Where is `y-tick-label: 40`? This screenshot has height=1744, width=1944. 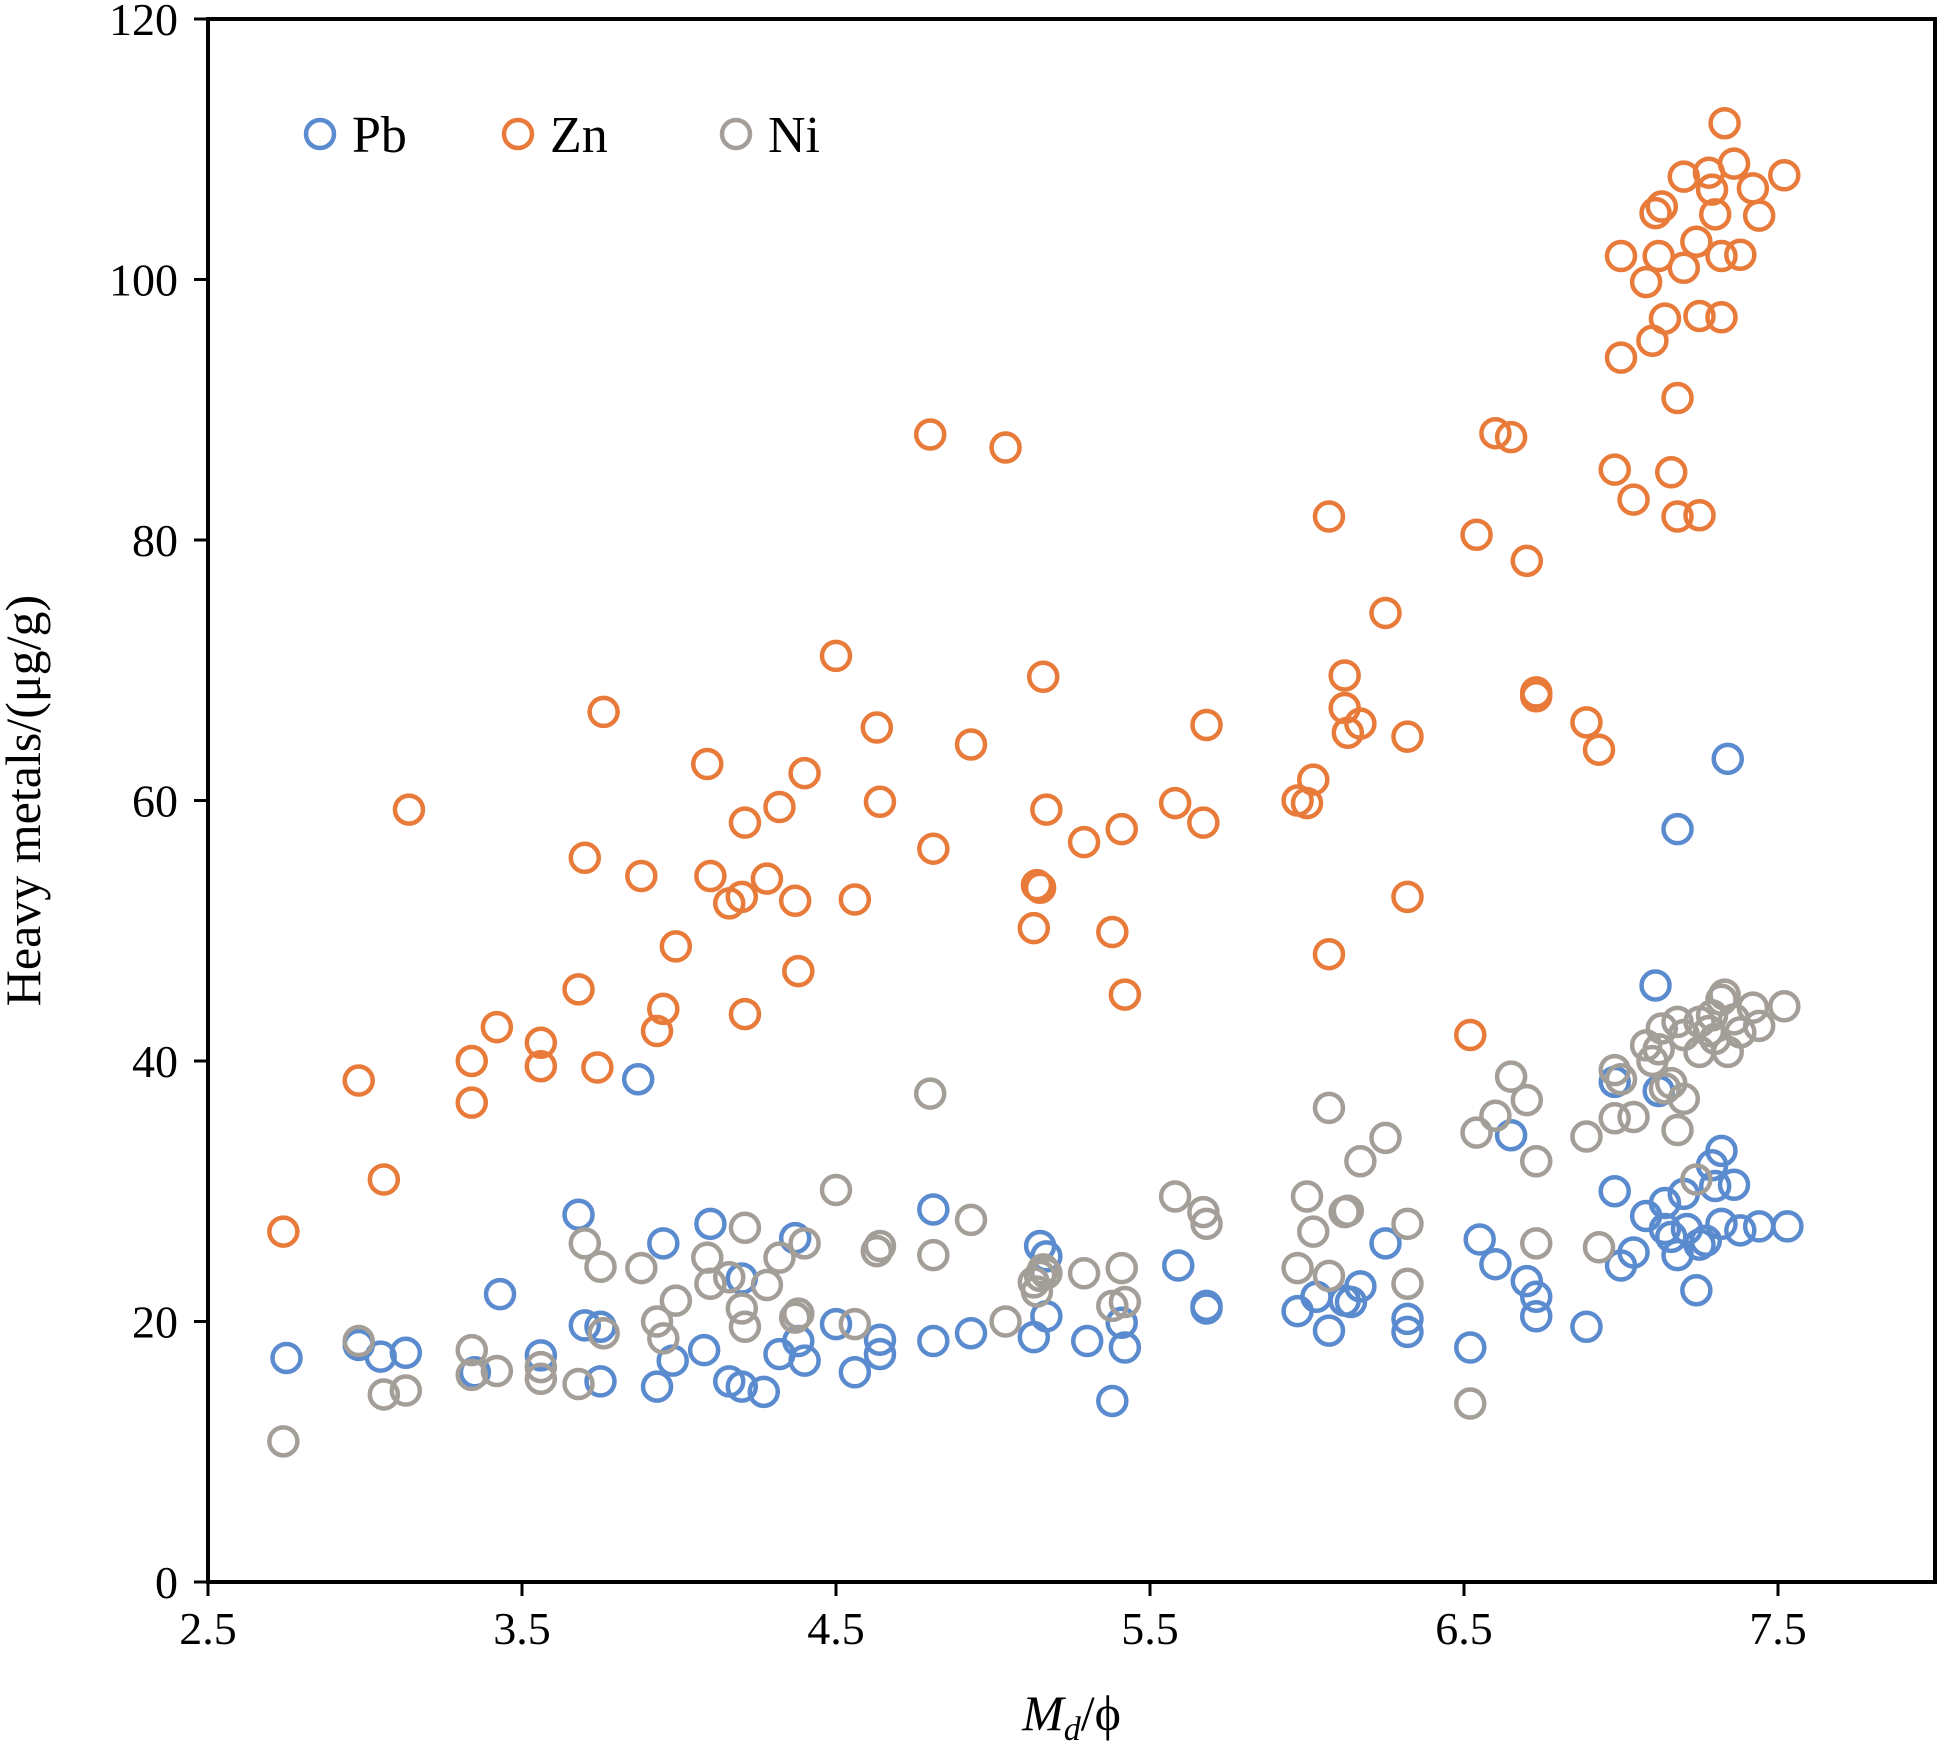
y-tick-label: 40 is located at coordinates (155, 1061).